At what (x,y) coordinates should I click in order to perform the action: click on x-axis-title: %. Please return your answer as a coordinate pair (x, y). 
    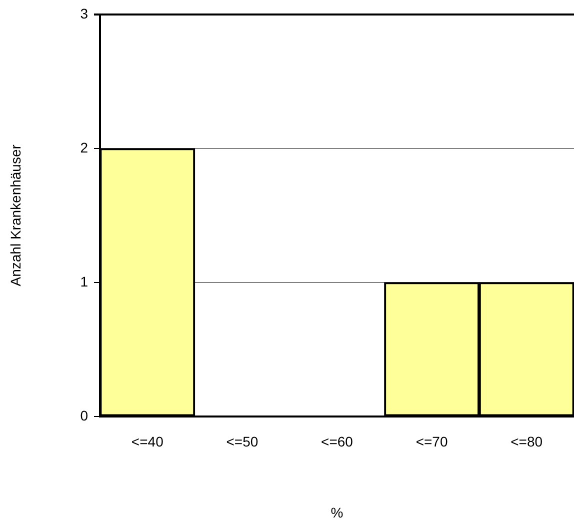
    Looking at the image, I should click on (337, 512).